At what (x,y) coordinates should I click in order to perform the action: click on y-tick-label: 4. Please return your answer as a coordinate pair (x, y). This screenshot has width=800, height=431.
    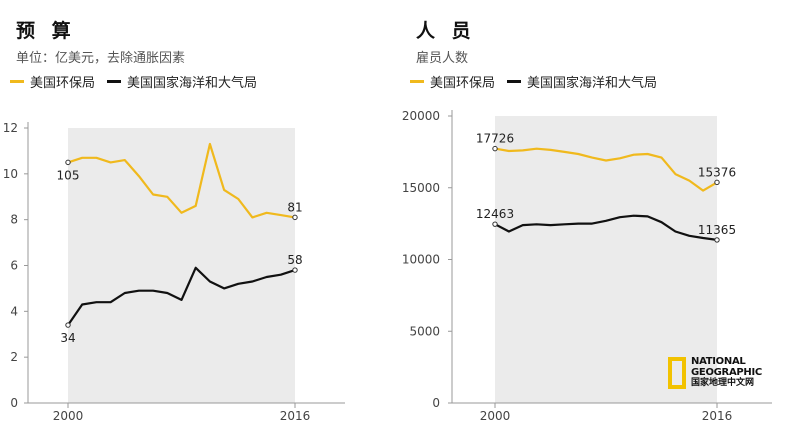
    Looking at the image, I should click on (14, 311).